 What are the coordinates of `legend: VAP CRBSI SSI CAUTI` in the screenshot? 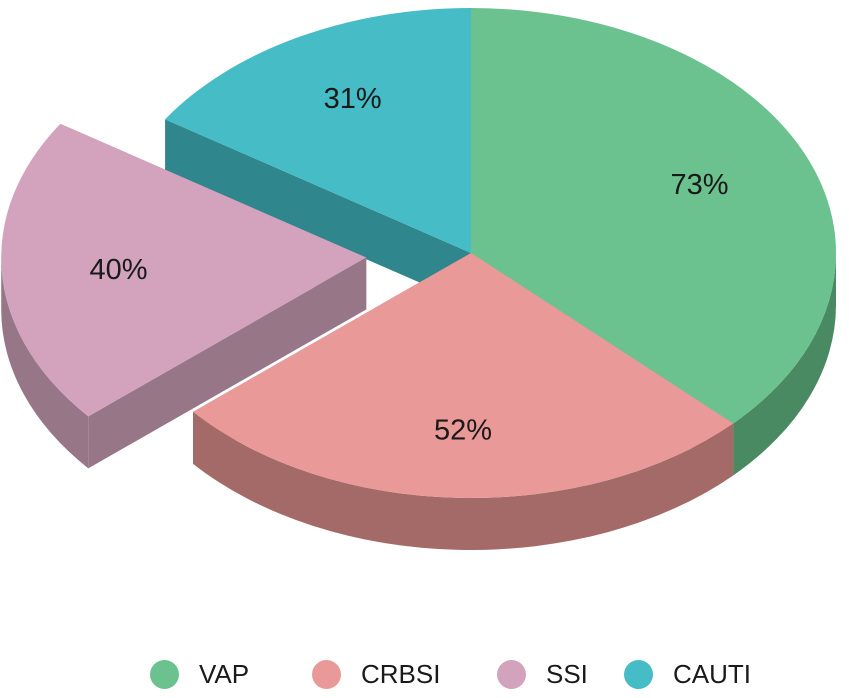 It's located at (424, 674).